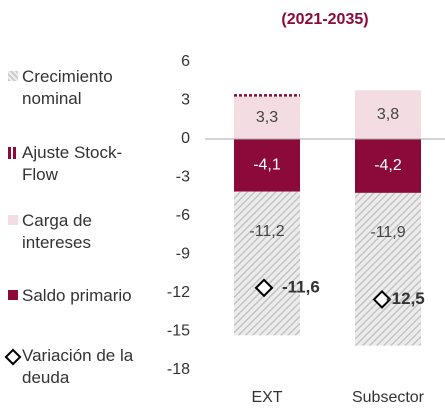 This screenshot has height=410, width=445. I want to click on legend-item: Variación de la deuda, so click(74, 367).